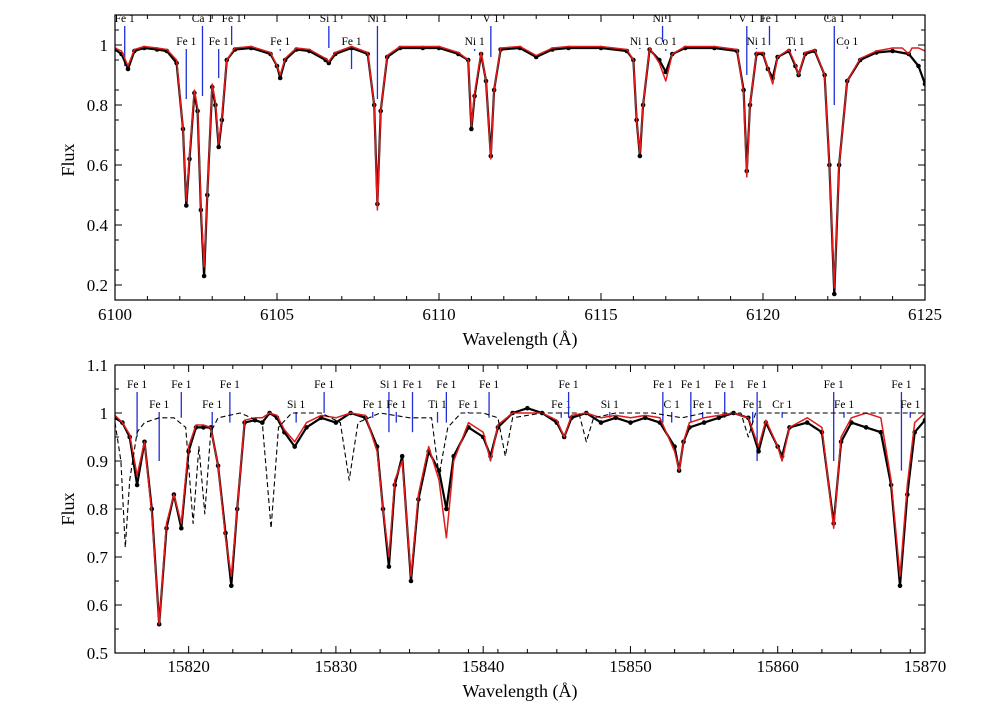  Describe the element at coordinates (336, 666) in the screenshot. I see `x-tick-label: 15830` at that location.